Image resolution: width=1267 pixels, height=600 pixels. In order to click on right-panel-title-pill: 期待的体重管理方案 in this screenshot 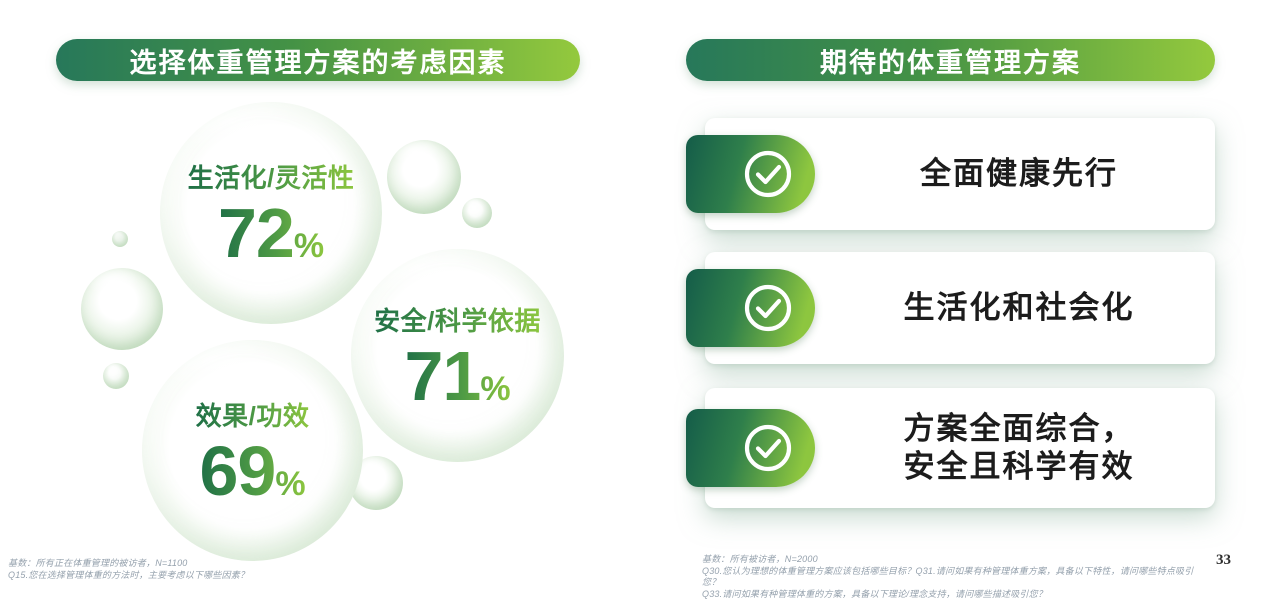, I will do `click(950, 60)`.